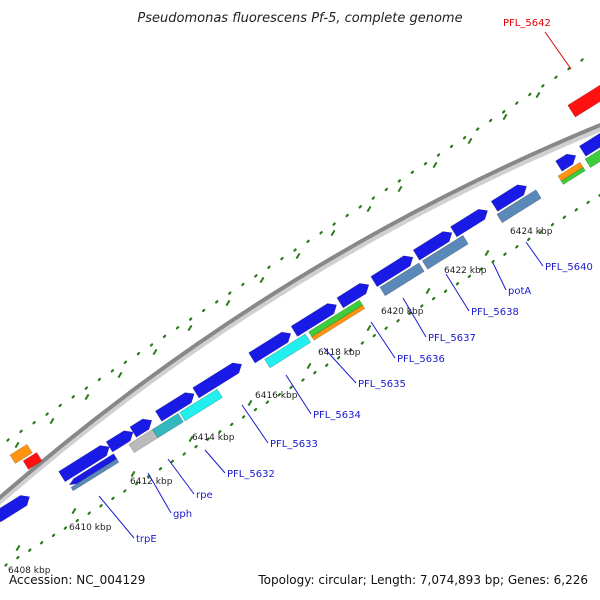  I want to click on gene-label: gph, so click(182, 514).